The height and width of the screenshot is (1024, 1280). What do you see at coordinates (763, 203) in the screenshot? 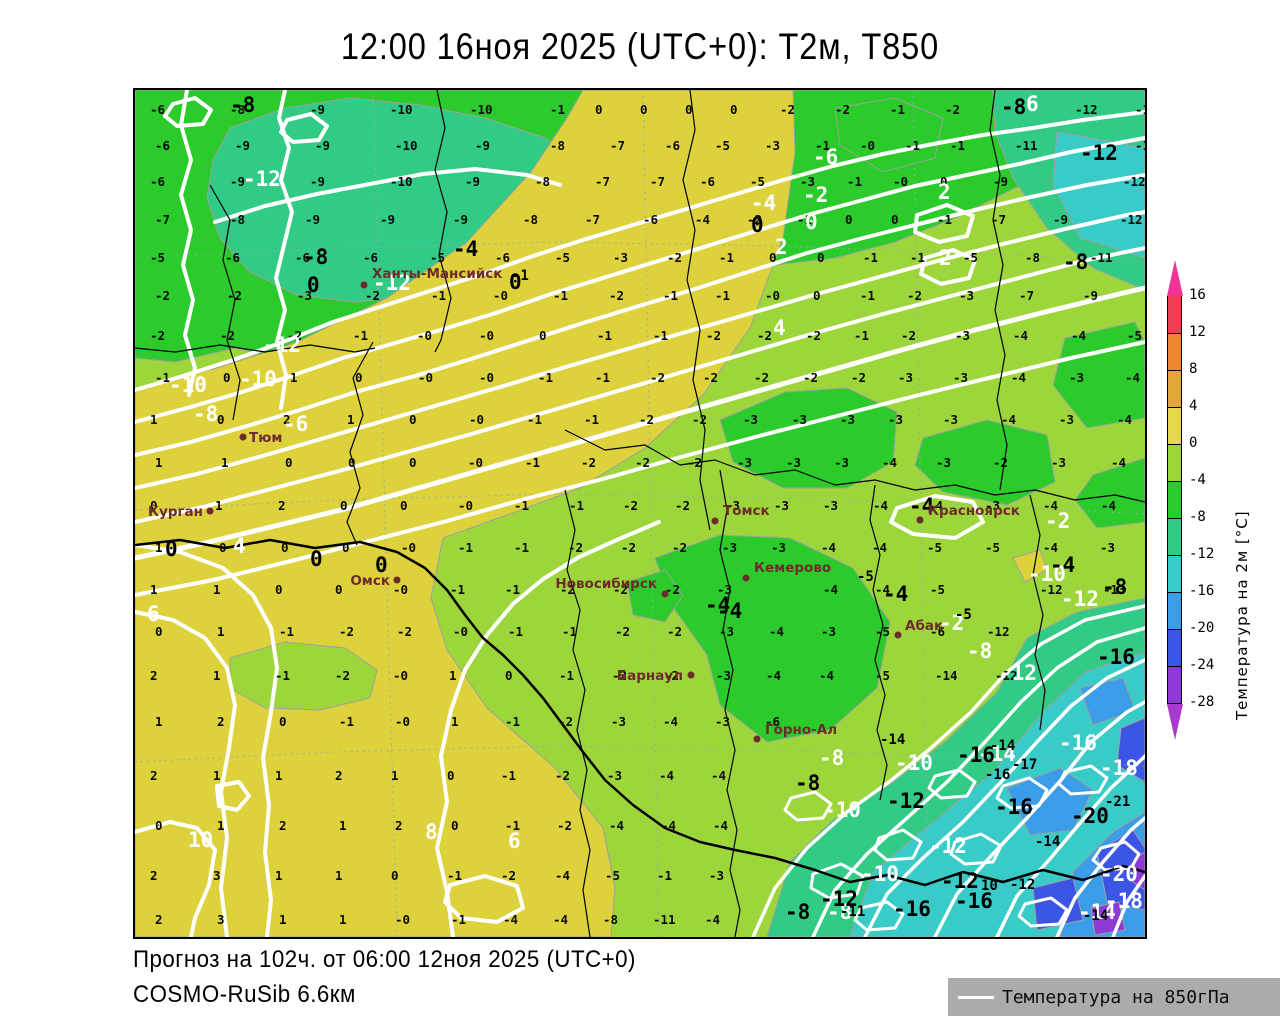
I see `t850-contour-label: -4` at bounding box center [763, 203].